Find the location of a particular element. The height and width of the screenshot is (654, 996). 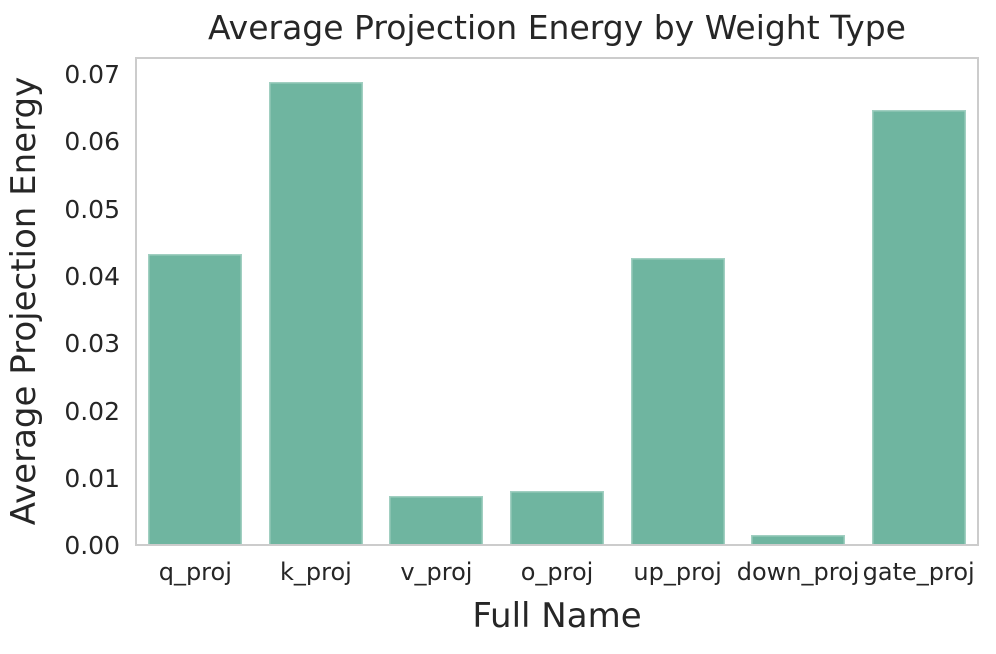

x-axis-label: Full Name is located at coordinates (557, 616).